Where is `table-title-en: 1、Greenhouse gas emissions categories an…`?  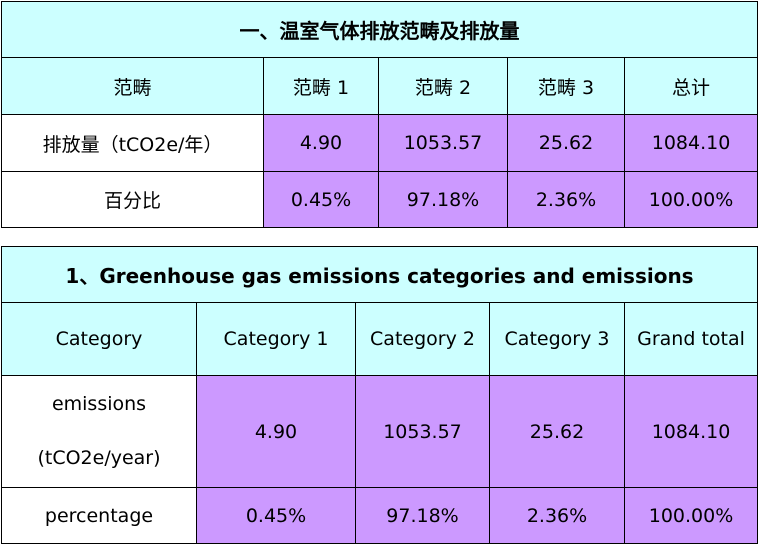 table-title-en: 1、Greenhouse gas emissions categories an… is located at coordinates (379, 274).